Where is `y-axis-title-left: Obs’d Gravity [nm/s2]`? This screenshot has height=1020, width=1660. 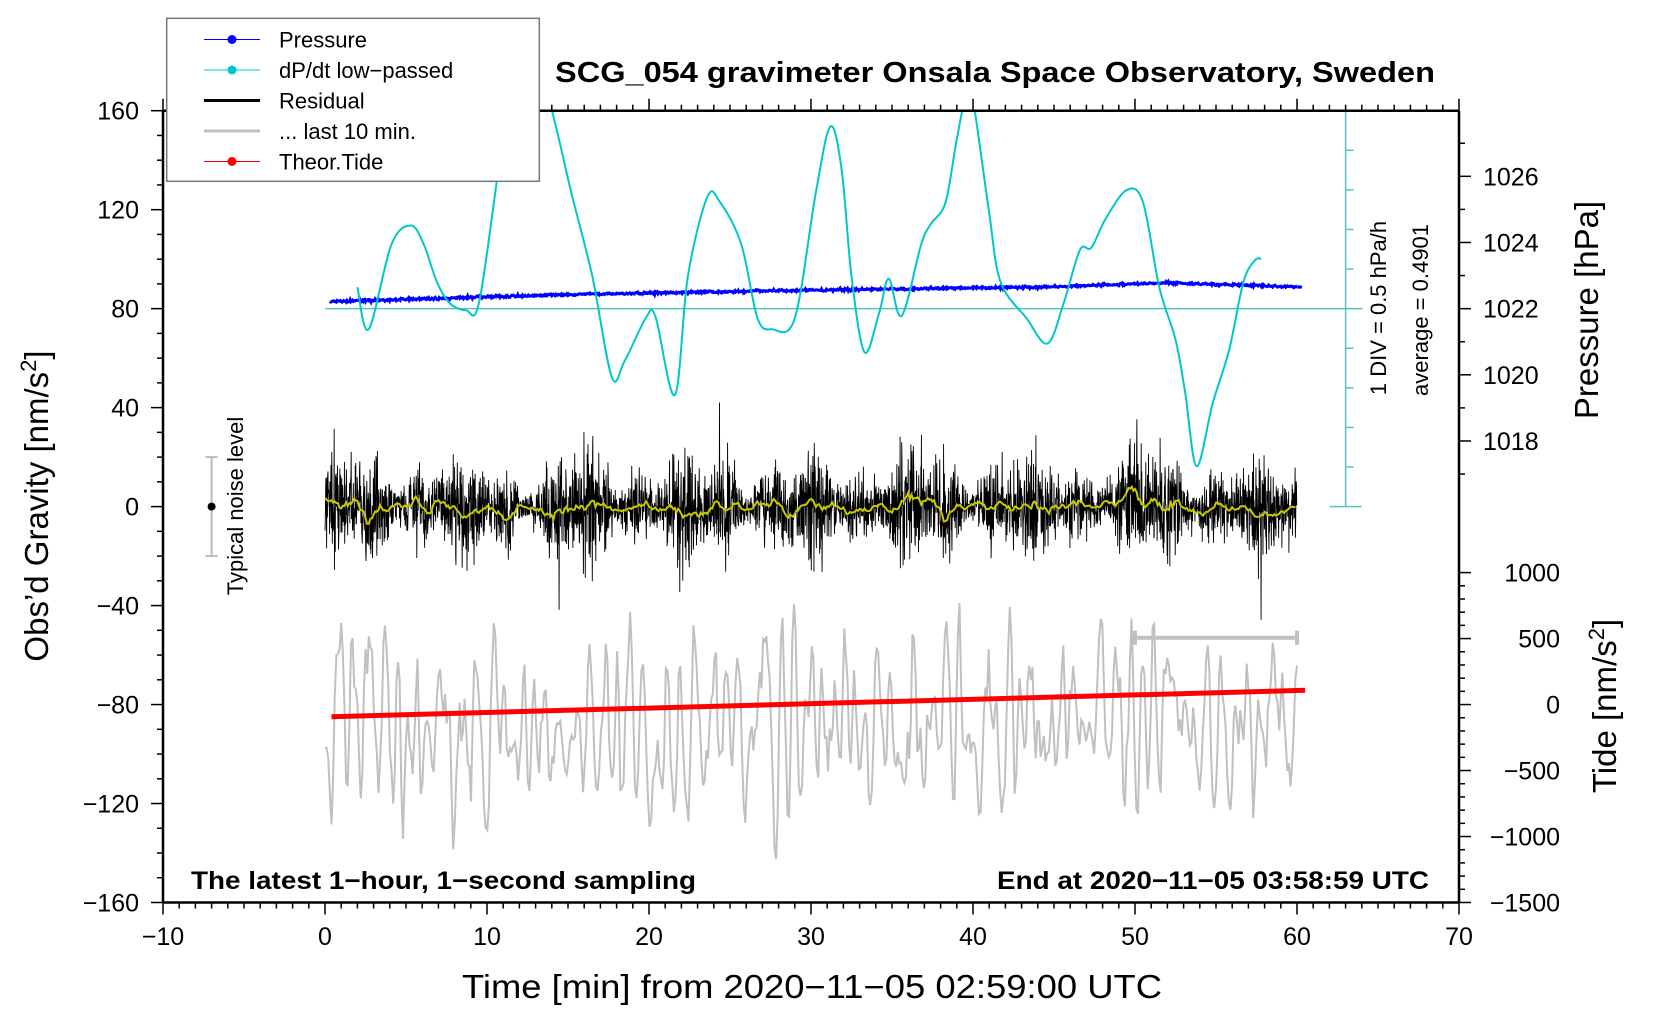 y-axis-title-left: Obs’d Gravity [nm/s2] is located at coordinates (35, 505).